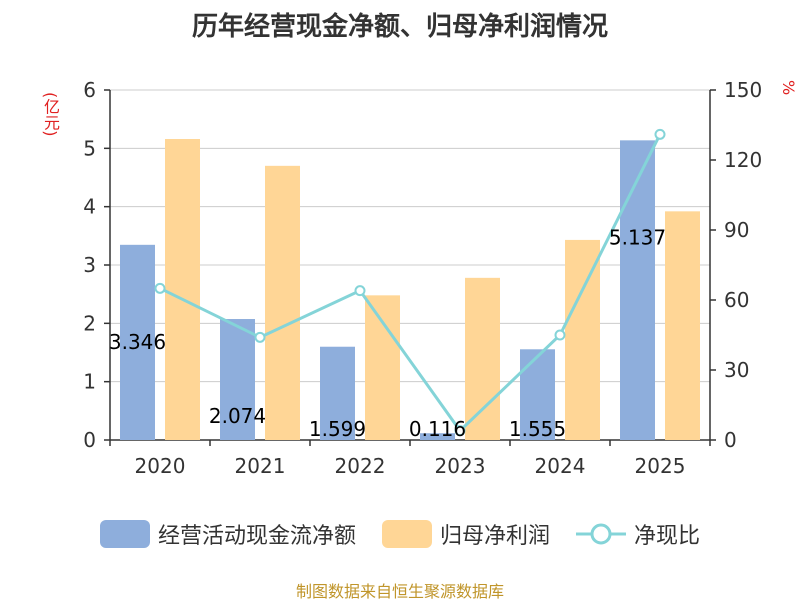 The height and width of the screenshot is (602, 800). Describe the element at coordinates (399, 27) in the screenshot. I see `chart-title: 历年经营现金净额、归母净利润情况` at that location.